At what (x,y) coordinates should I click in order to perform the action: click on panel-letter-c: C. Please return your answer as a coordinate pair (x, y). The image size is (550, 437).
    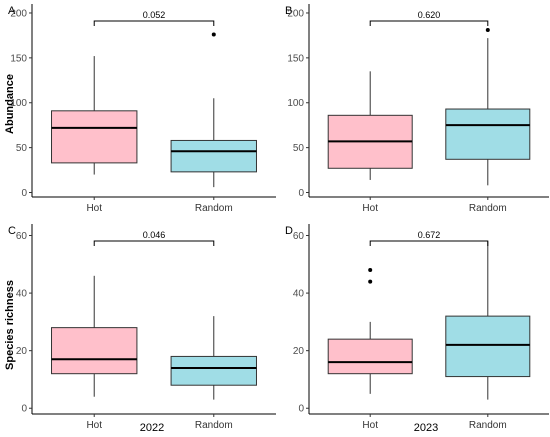
    Looking at the image, I should click on (12, 231).